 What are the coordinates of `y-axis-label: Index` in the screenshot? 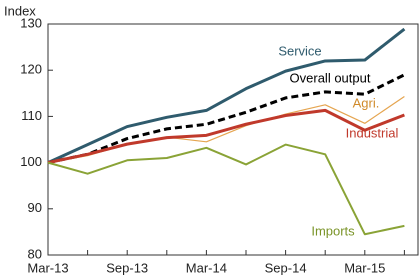 It's located at (20, 10).